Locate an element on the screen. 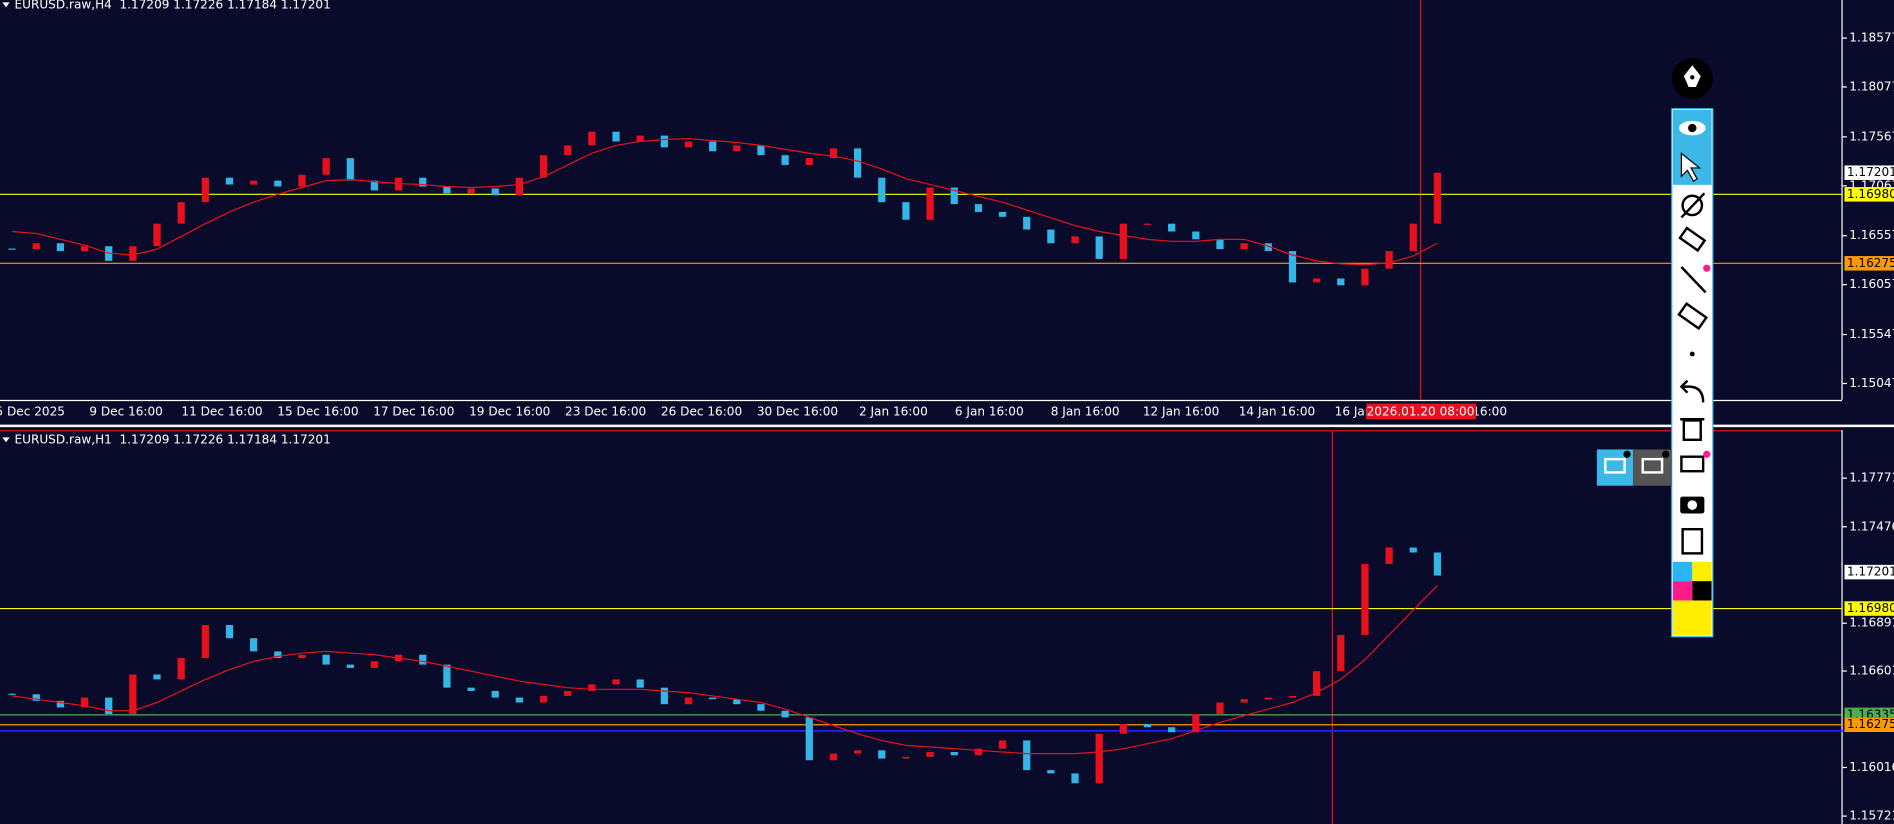 The image size is (1894, 824). ruler-tool is located at coordinates (1692, 239).